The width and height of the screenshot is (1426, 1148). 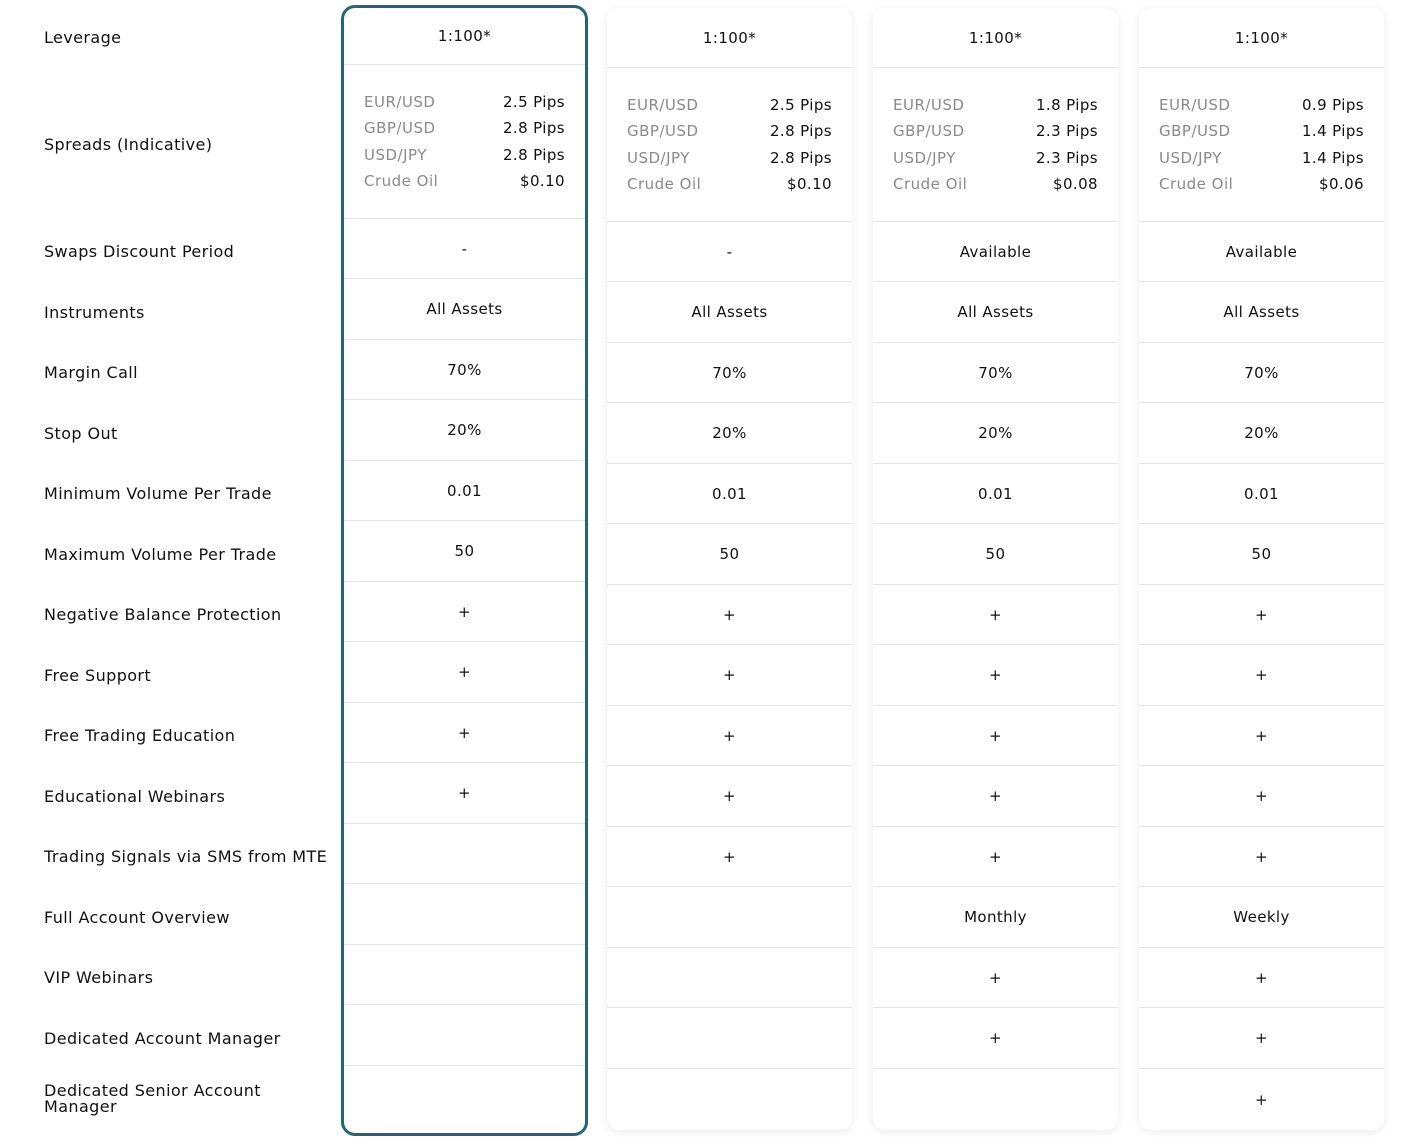 What do you see at coordinates (995, 105) in the screenshot?
I see `spread-line: EUR/USD 1.8 Pips` at bounding box center [995, 105].